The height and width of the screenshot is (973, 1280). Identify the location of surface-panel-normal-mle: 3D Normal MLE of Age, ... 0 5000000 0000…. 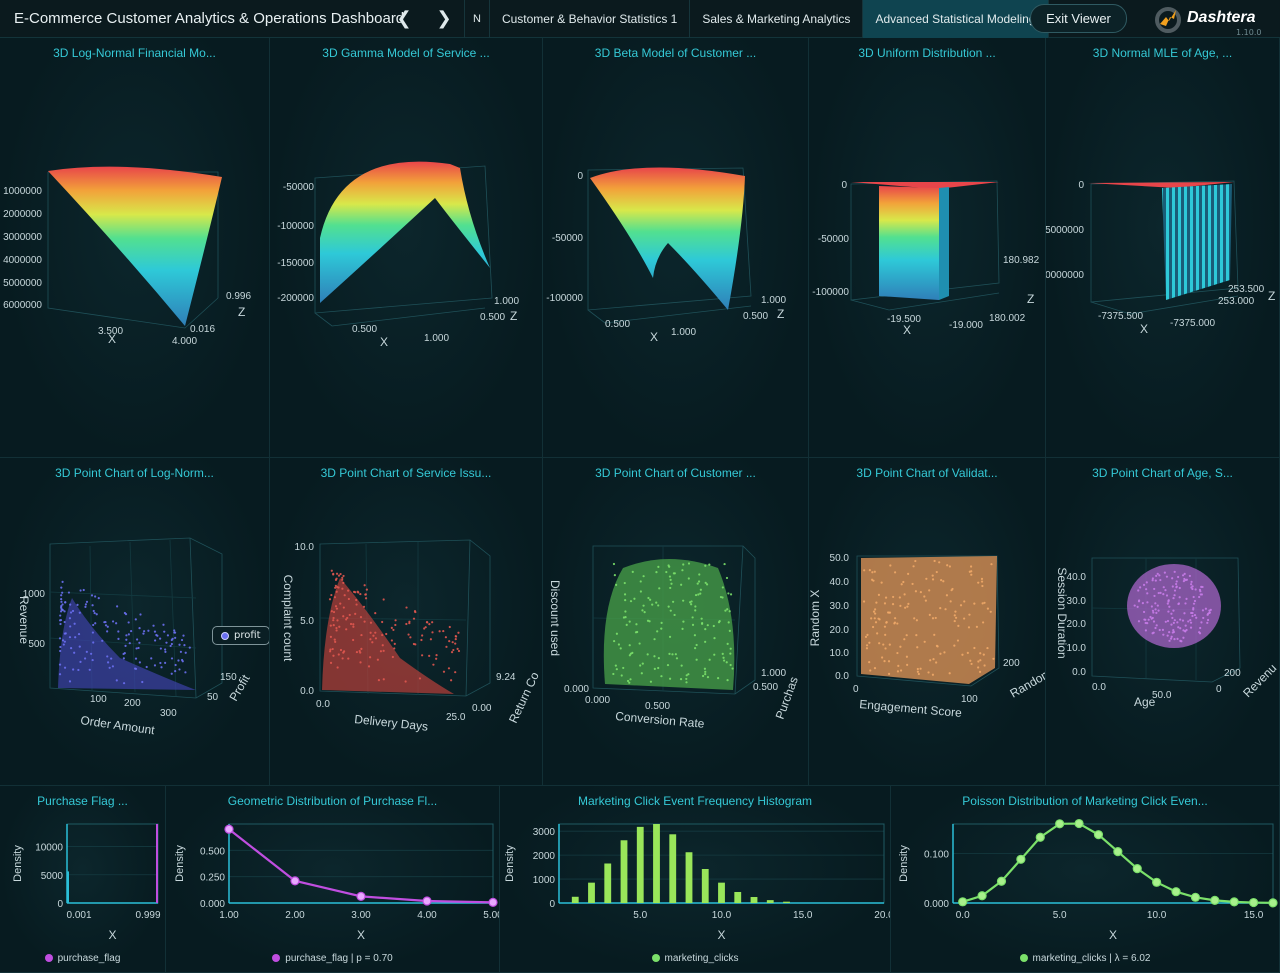
(1163, 248).